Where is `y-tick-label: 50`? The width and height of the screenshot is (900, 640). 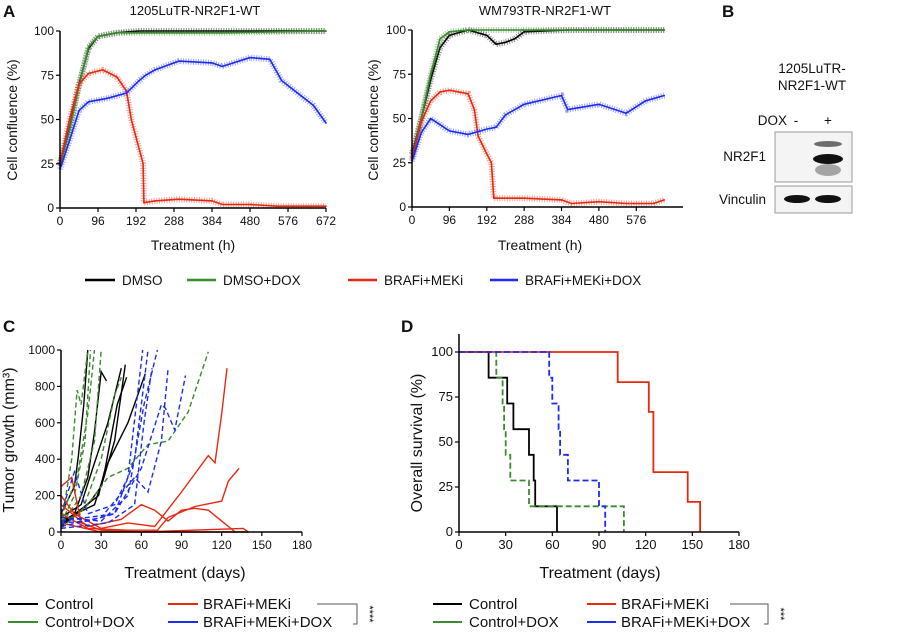 y-tick-label: 50 is located at coordinates (400, 119).